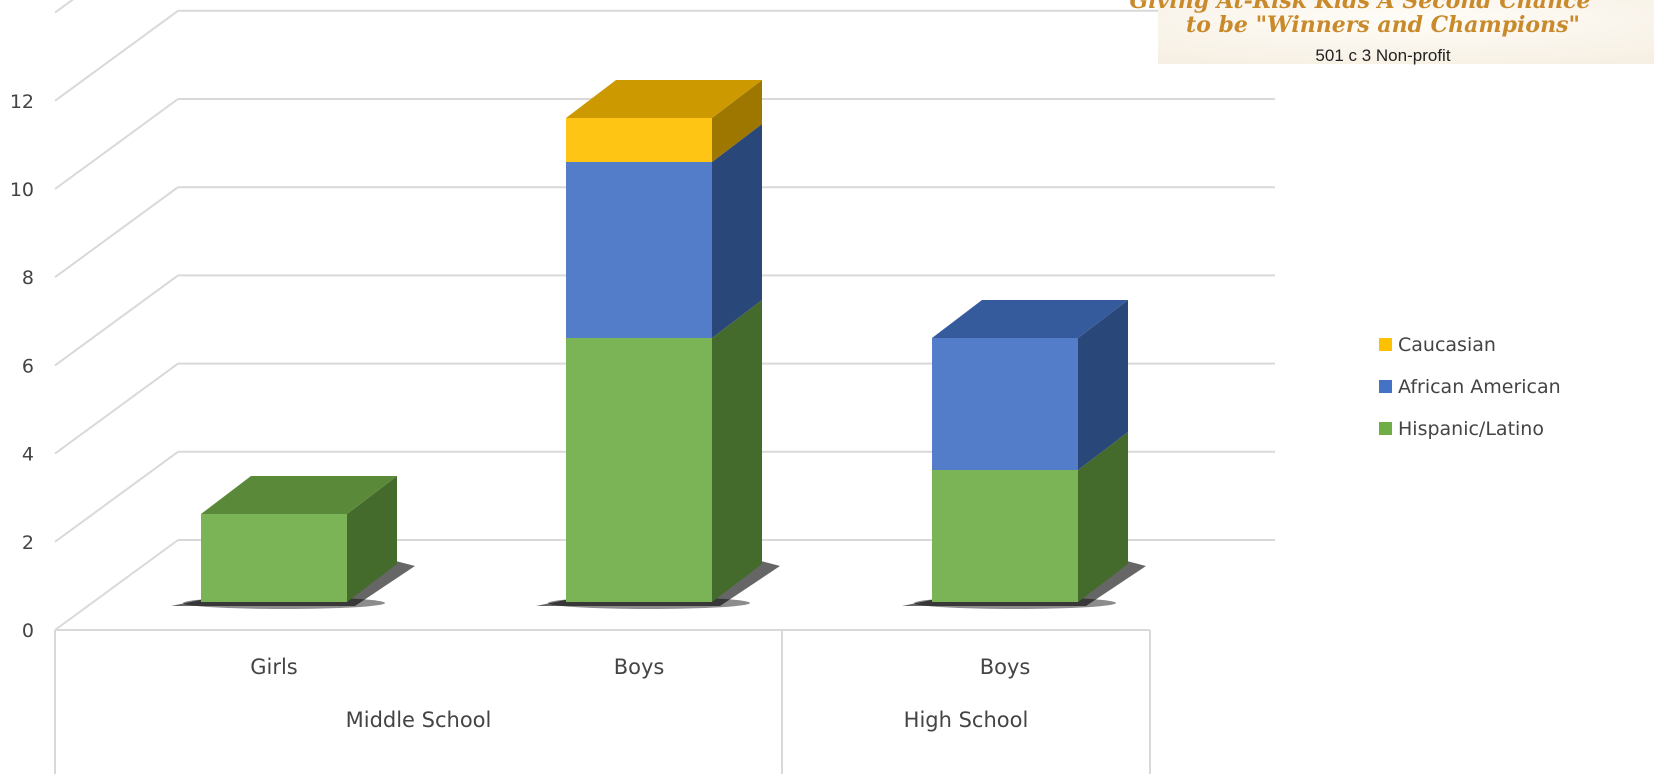 This screenshot has height=774, width=1654. I want to click on legend: Caucasian African American Hispanic/Latino, so click(1470, 387).